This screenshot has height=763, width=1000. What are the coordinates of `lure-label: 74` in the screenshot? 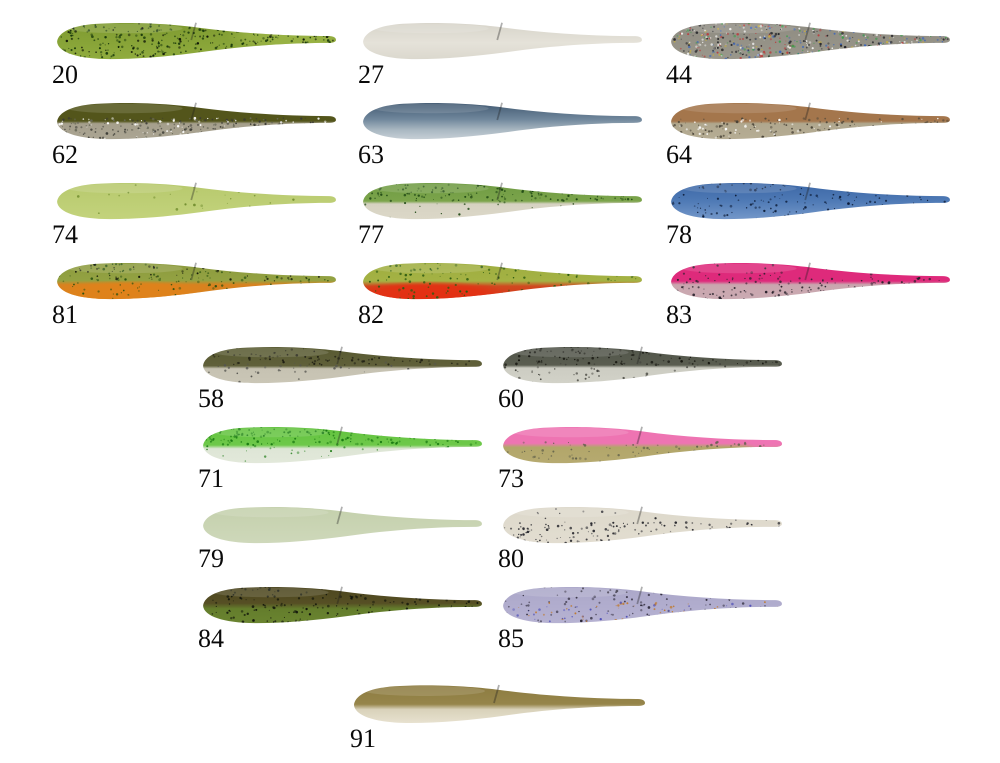 It's located at (65, 234).